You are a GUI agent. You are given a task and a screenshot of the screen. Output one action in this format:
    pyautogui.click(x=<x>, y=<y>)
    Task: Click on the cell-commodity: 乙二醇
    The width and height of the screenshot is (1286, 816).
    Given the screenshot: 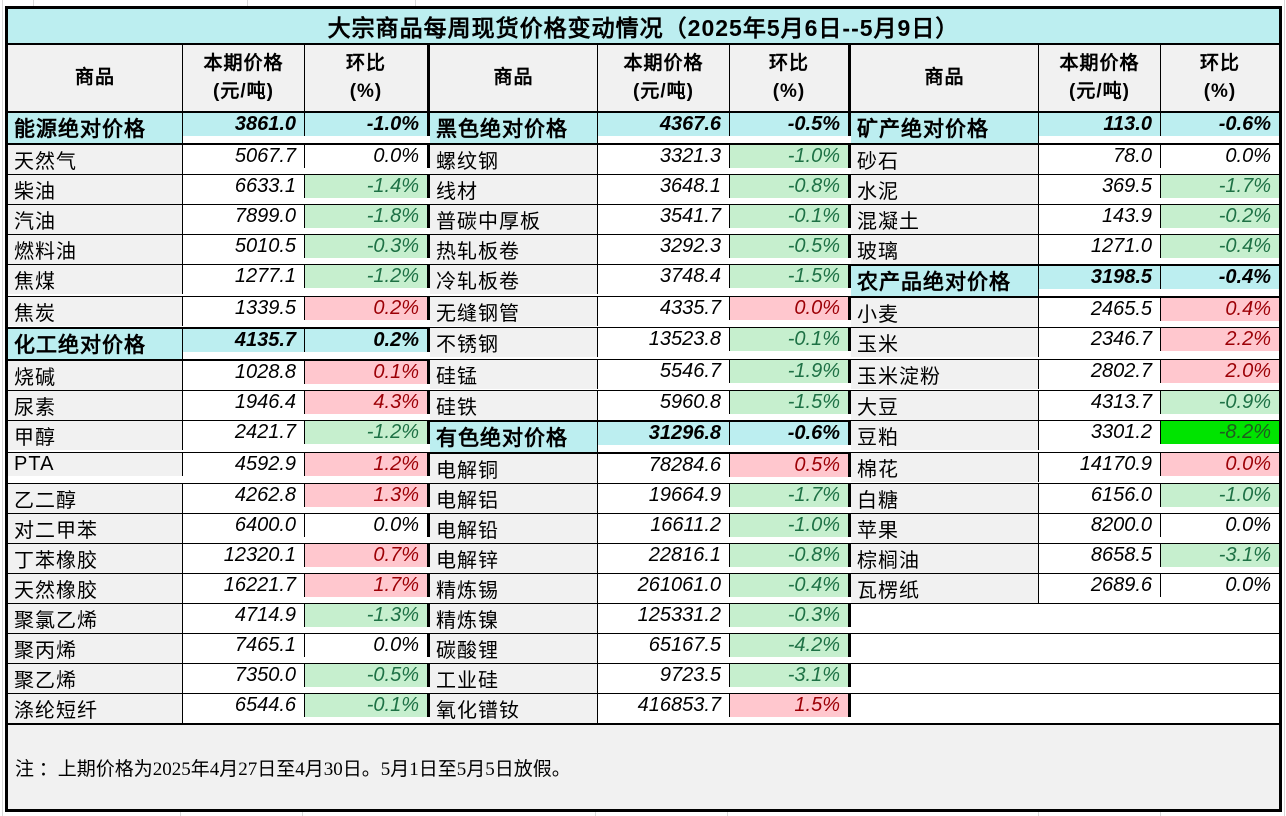 What is the action you would take?
    pyautogui.click(x=95, y=498)
    